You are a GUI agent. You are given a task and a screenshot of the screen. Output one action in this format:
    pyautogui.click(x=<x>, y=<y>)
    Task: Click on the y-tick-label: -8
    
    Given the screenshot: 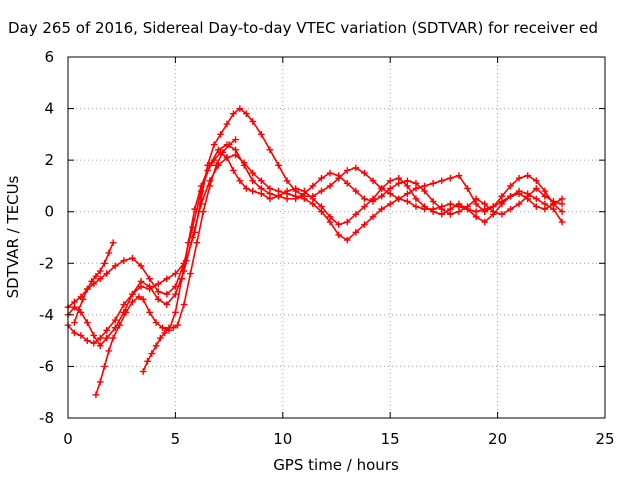 What is the action you would take?
    pyautogui.click(x=46, y=418)
    